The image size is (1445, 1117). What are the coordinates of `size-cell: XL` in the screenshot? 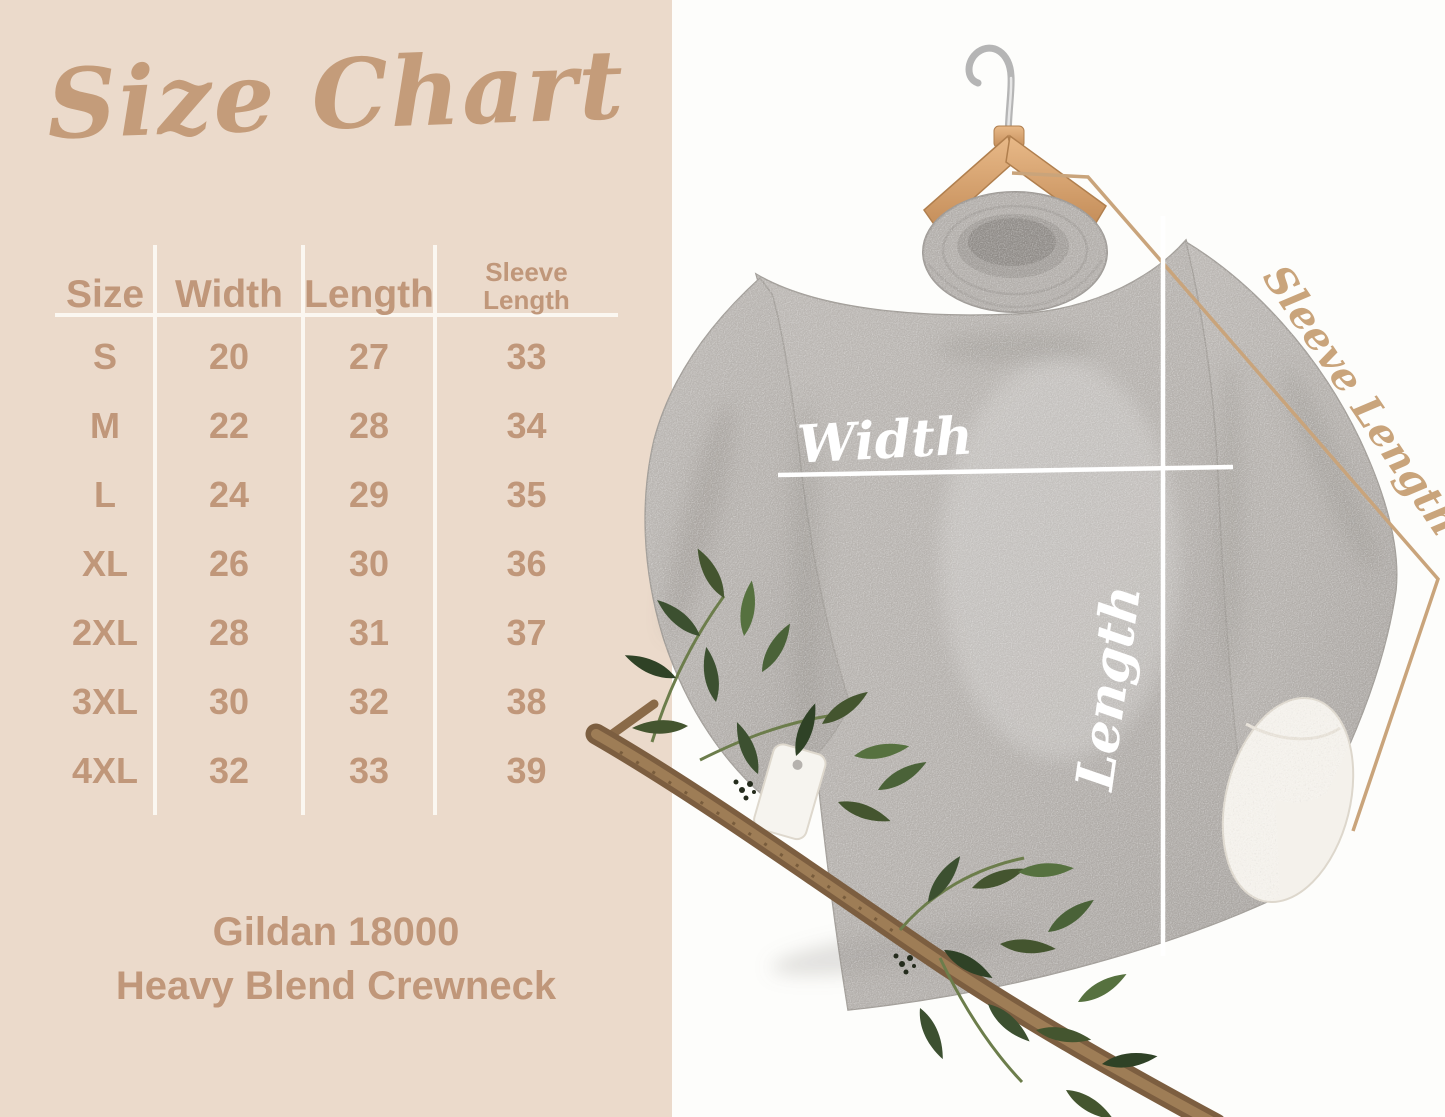 It's located at (104, 563).